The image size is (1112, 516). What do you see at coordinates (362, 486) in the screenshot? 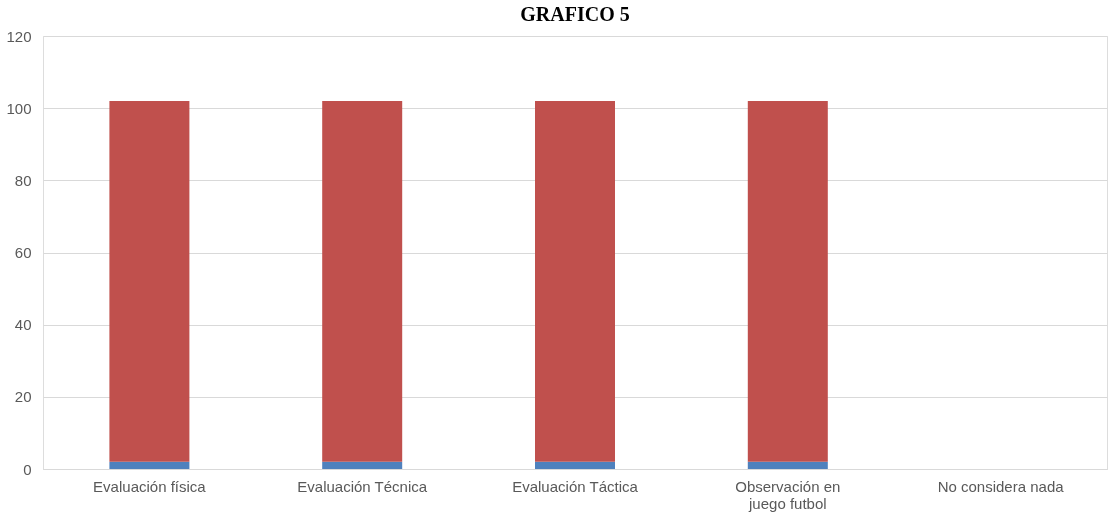
I see `x-tick-label: Evaluación Técnica` at bounding box center [362, 486].